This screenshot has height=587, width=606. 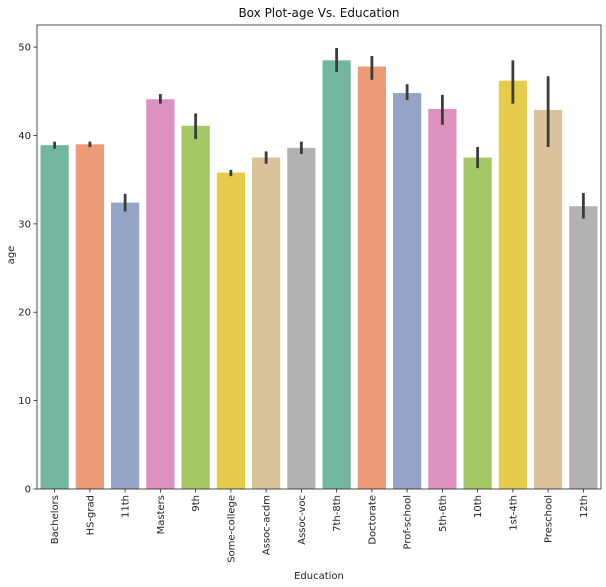 I want to click on bar-preschool, so click(x=548, y=299).